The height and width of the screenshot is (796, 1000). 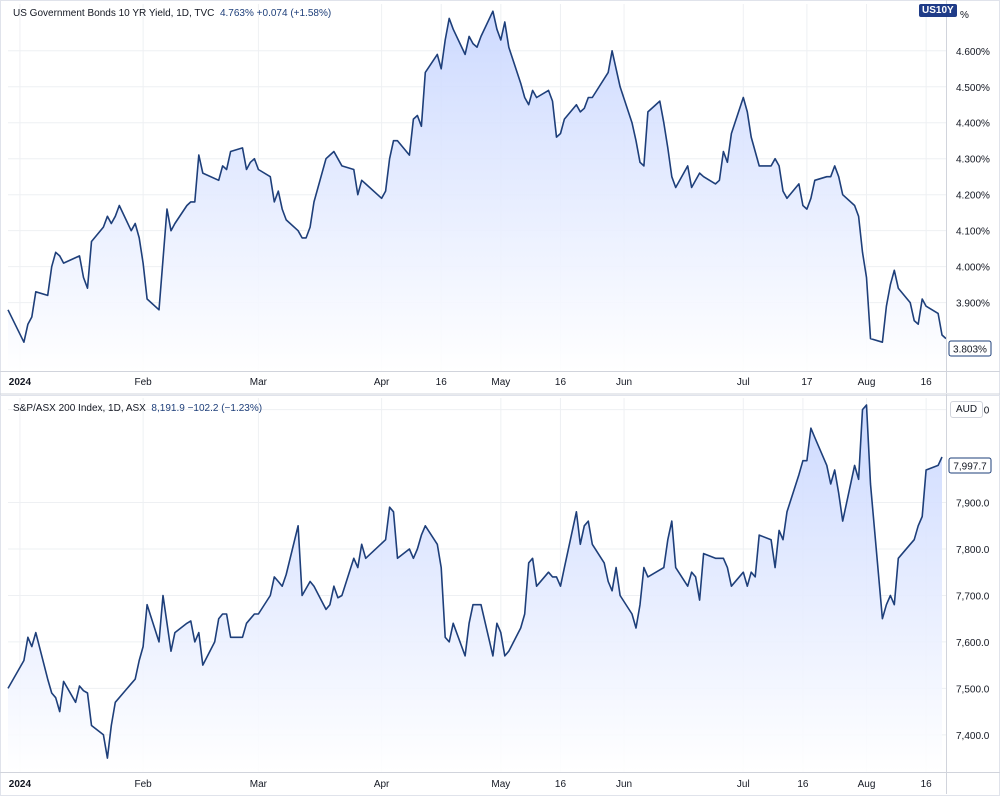 I want to click on last-value-label: 3.803%, so click(x=970, y=348).